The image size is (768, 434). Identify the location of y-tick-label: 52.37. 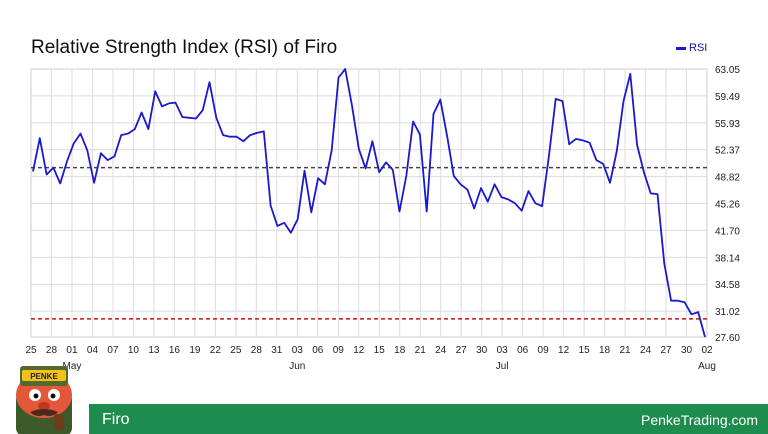
(727, 151).